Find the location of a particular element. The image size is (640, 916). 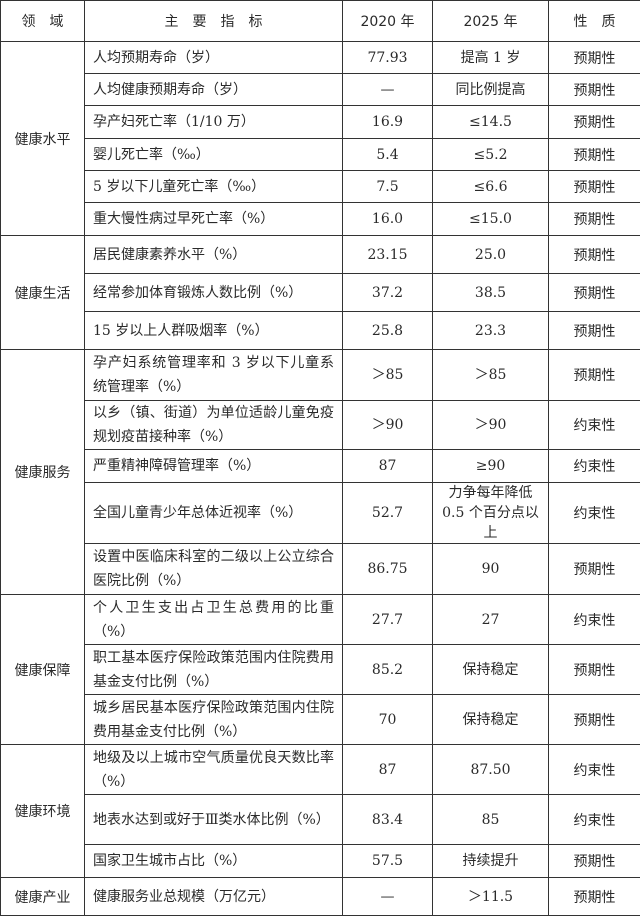

value-2020-cell: 85.2 is located at coordinates (388, 670).